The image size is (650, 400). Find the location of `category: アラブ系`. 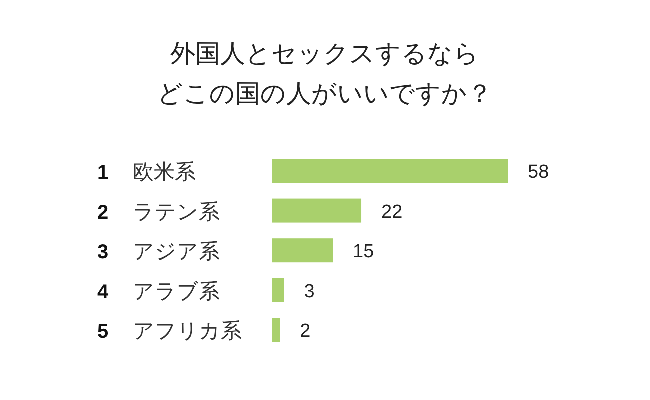

category: アラブ系 is located at coordinates (176, 292).